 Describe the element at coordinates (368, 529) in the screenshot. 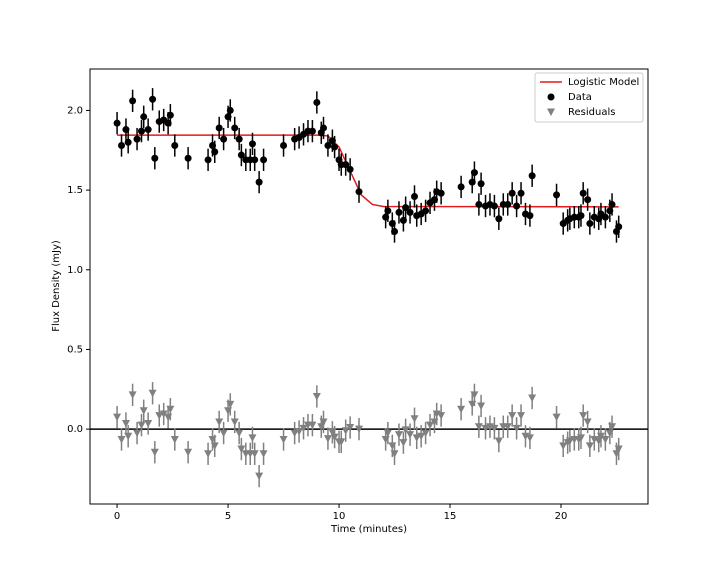

I see `x-axis-label: Time (minutes)` at that location.